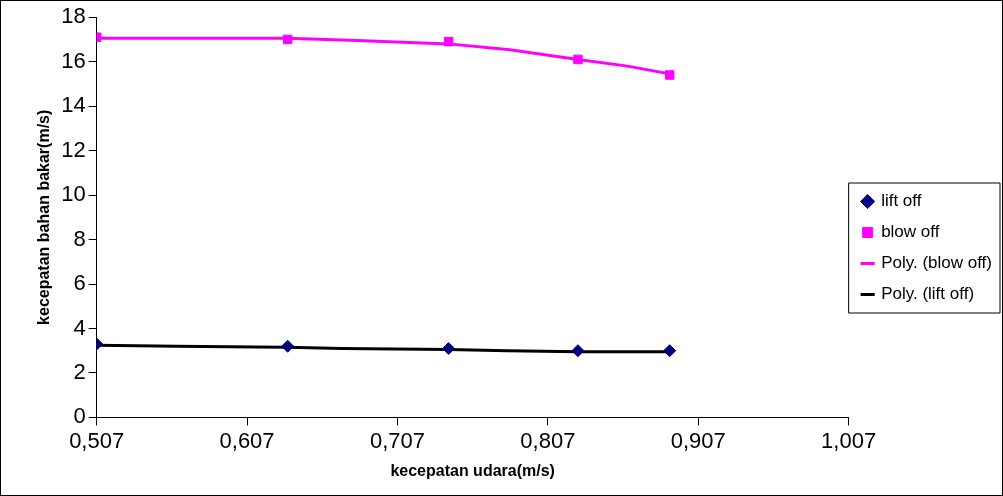 The image size is (1003, 496). What do you see at coordinates (472, 470) in the screenshot?
I see `x-axis-title: kecepatan udara(m/s)` at bounding box center [472, 470].